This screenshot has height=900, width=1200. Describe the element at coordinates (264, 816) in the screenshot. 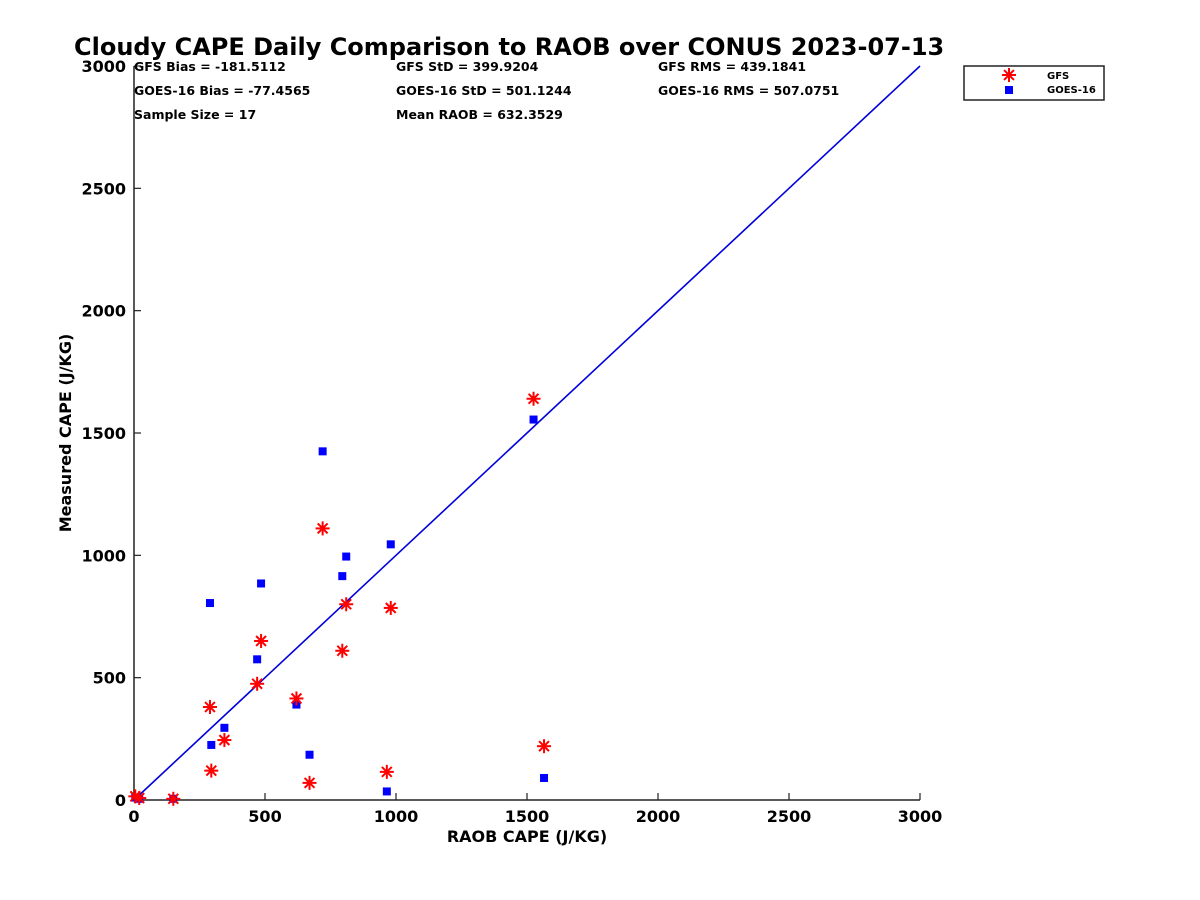

I see `x-tick-label: 500` at that location.